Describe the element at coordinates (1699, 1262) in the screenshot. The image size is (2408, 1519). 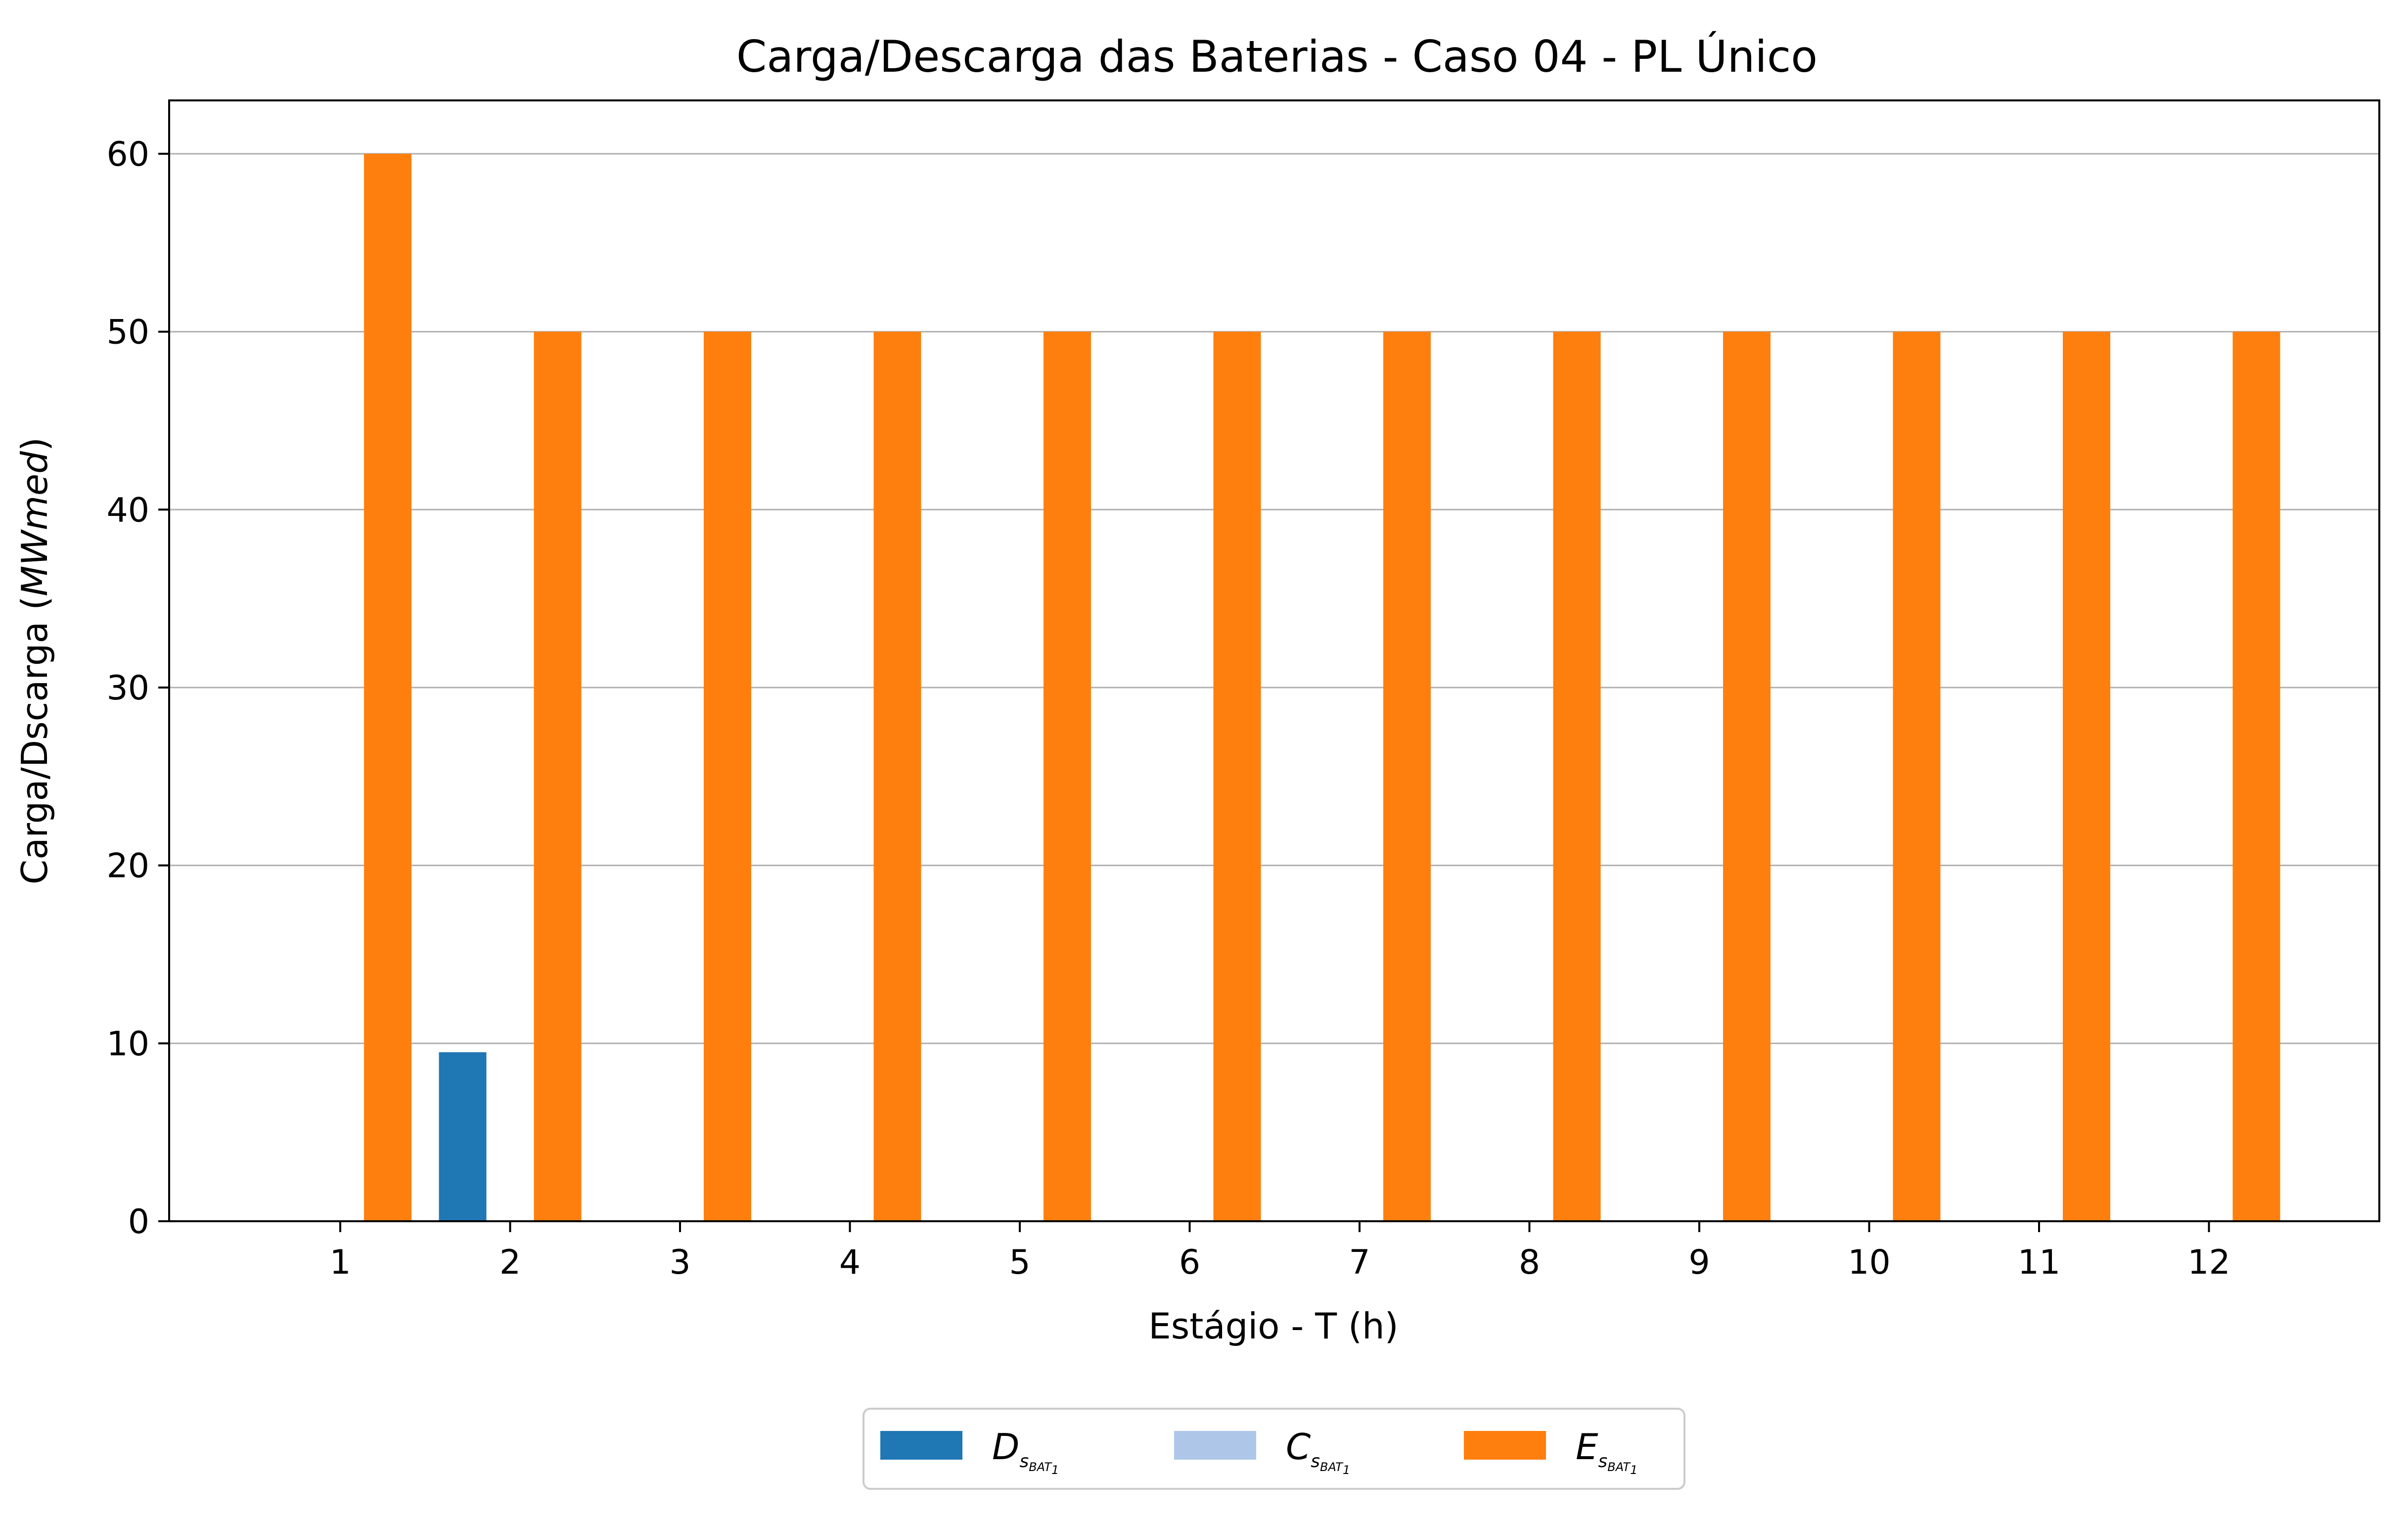
I see `x-tick-label: 9` at that location.